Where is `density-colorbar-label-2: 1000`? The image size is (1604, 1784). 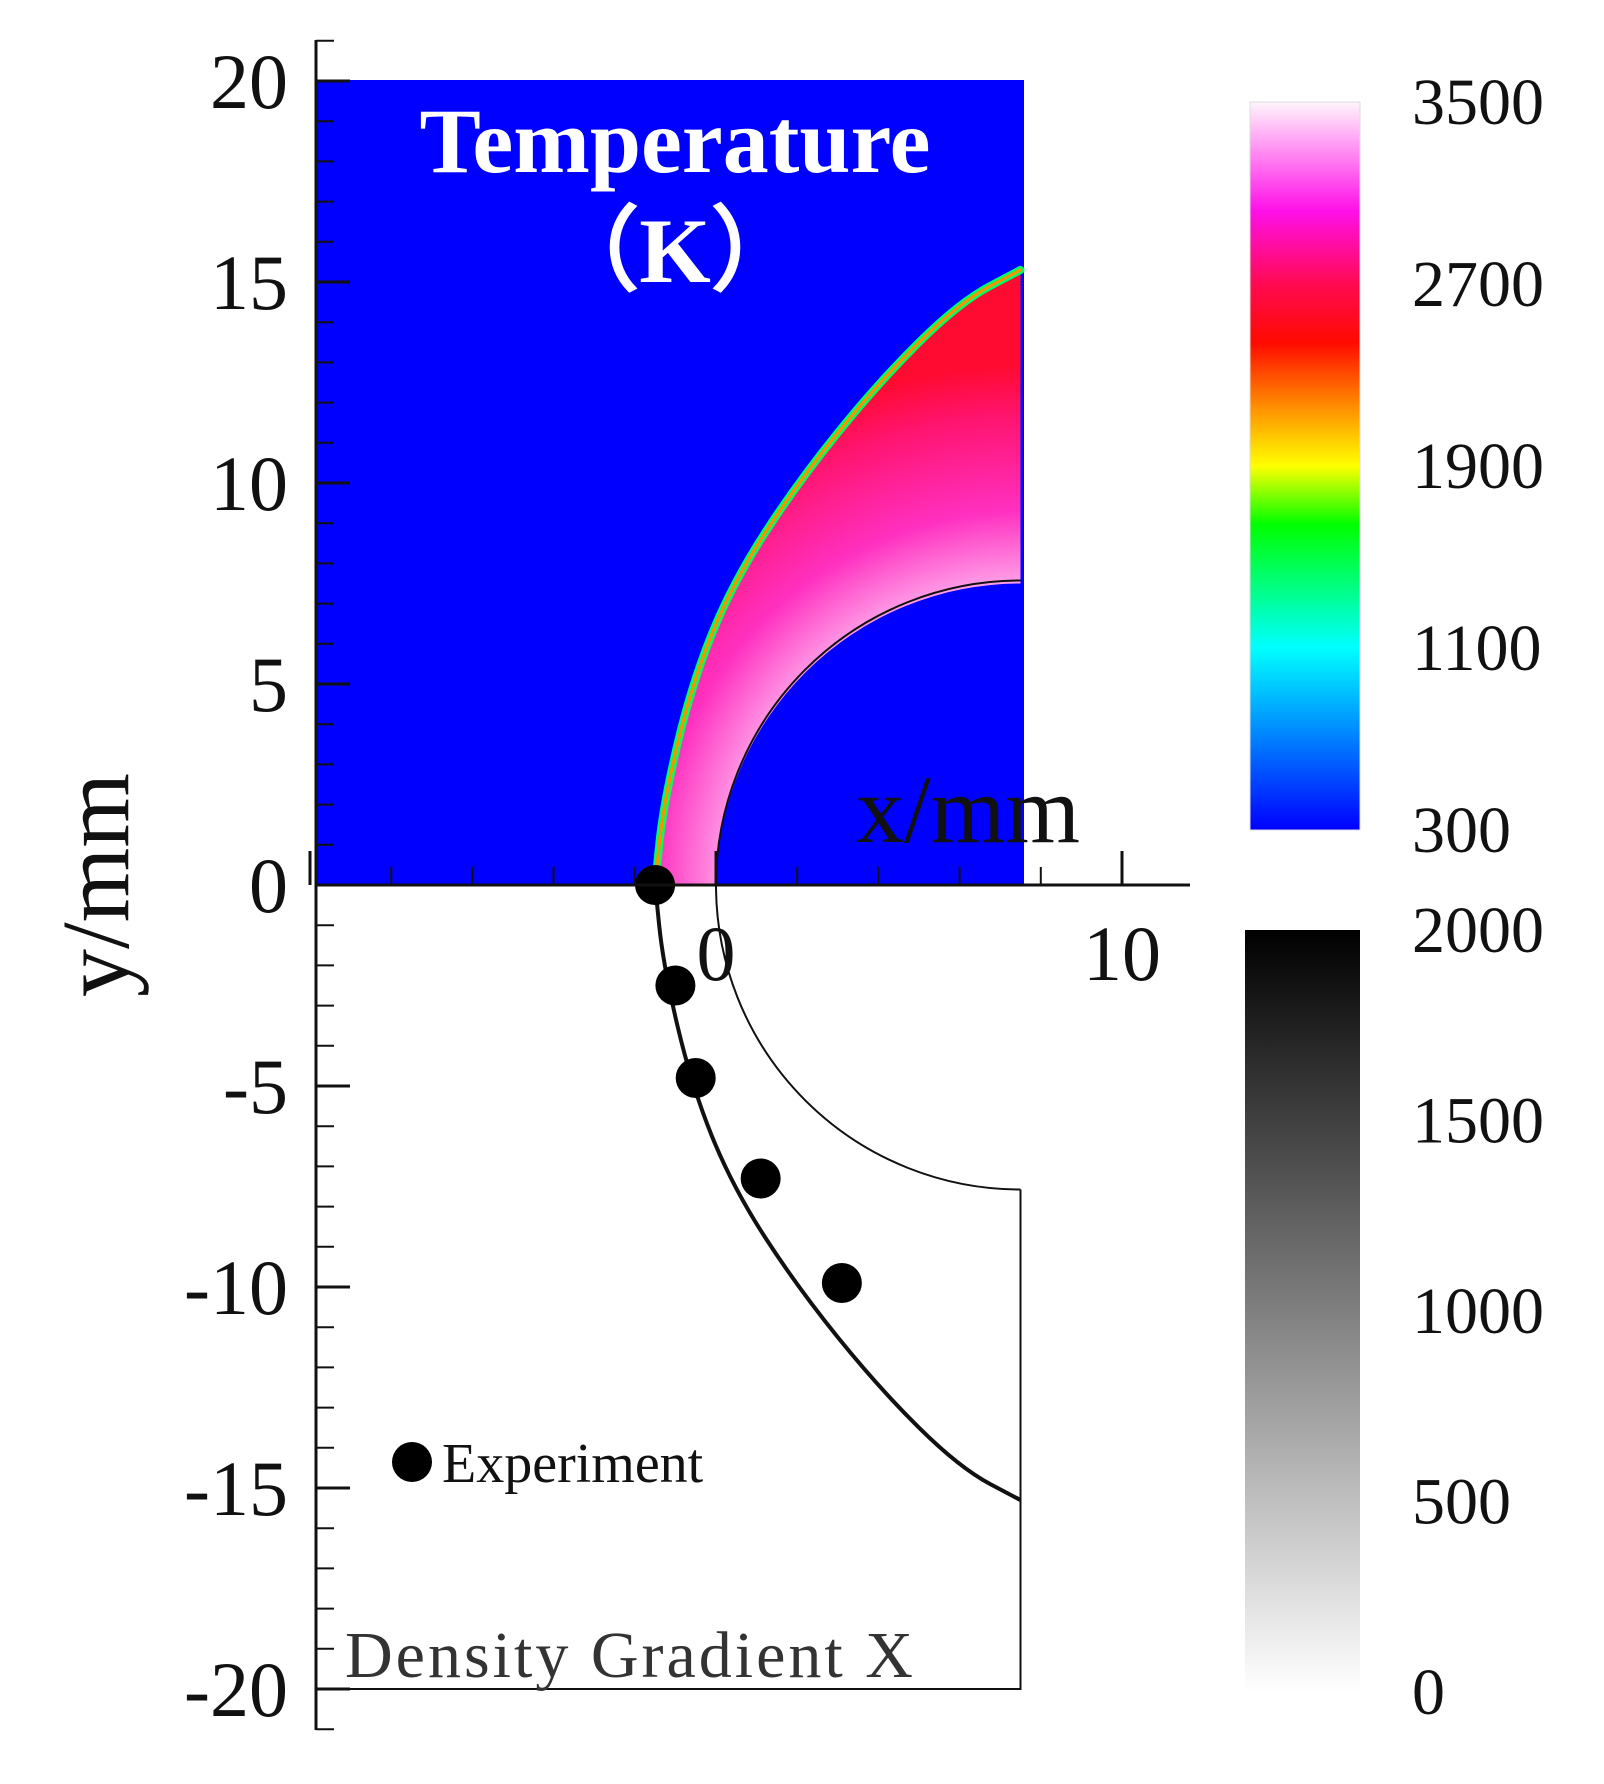
density-colorbar-label-2: 1000 is located at coordinates (1478, 1311).